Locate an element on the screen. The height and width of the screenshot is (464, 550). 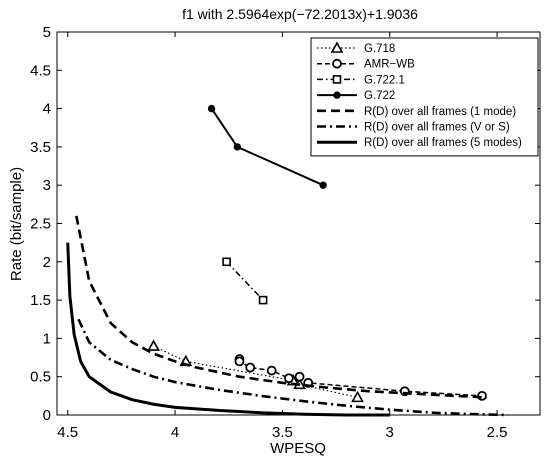
y-tick-label-10: 5 is located at coordinates (47, 32).